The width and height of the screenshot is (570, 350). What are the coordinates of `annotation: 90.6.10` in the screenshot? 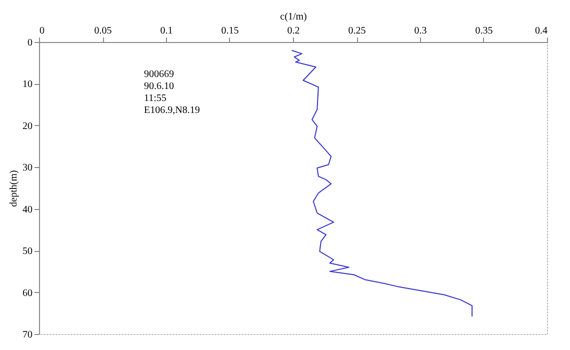 It's located at (159, 86).